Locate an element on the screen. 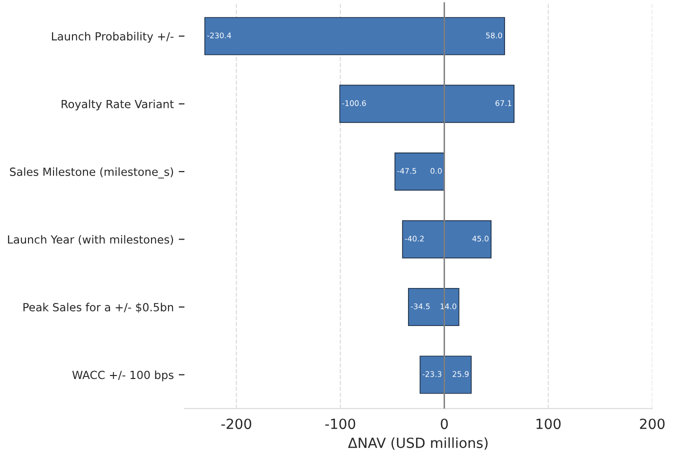 Image resolution: width=678 pixels, height=454 pixels. x-tick-label: -100 is located at coordinates (340, 424).